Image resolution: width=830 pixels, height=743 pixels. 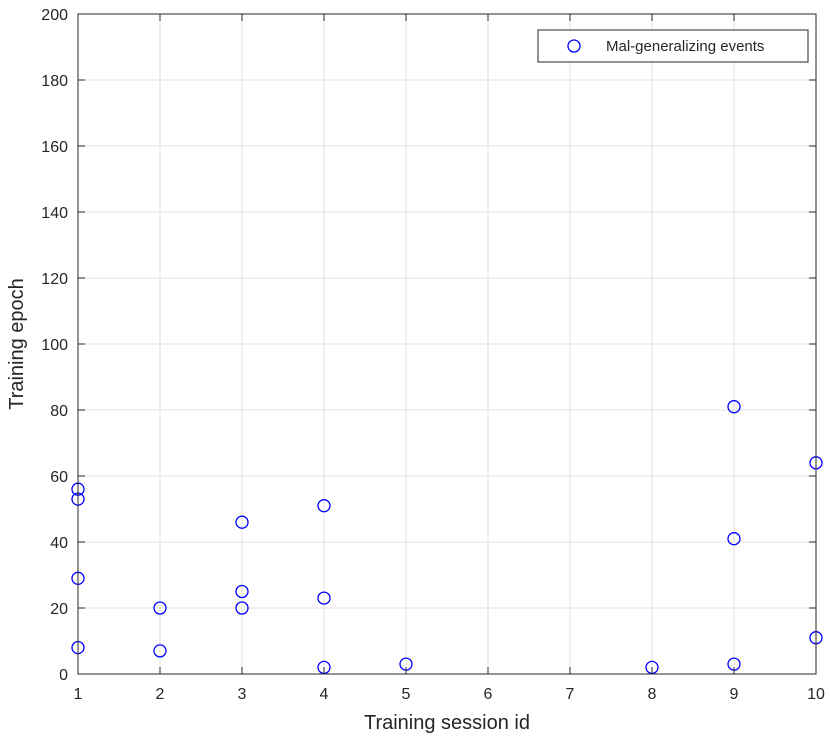 What do you see at coordinates (63, 675) in the screenshot?
I see `y-tick-label: 0` at bounding box center [63, 675].